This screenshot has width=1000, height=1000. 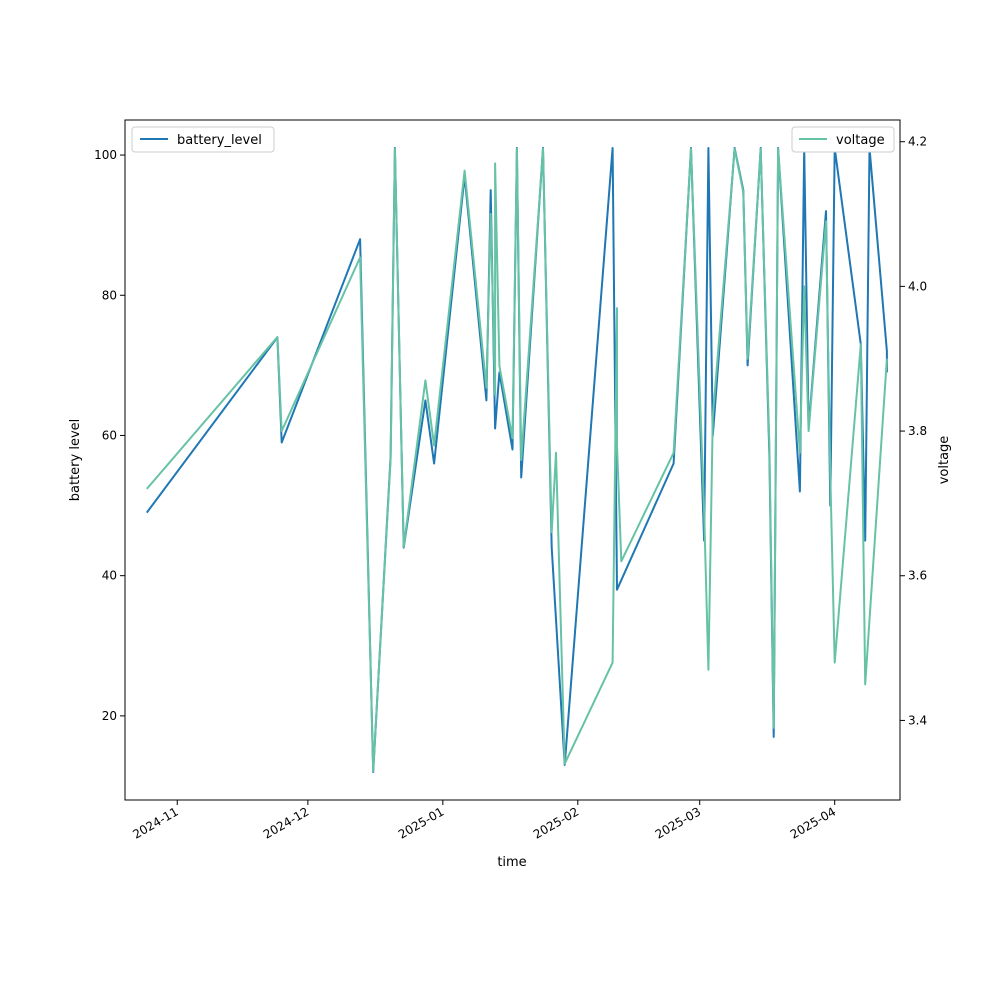 I want to click on y-axis-right: 3.4 3.6 3.8 4.0 4.2, so click(x=913, y=431).